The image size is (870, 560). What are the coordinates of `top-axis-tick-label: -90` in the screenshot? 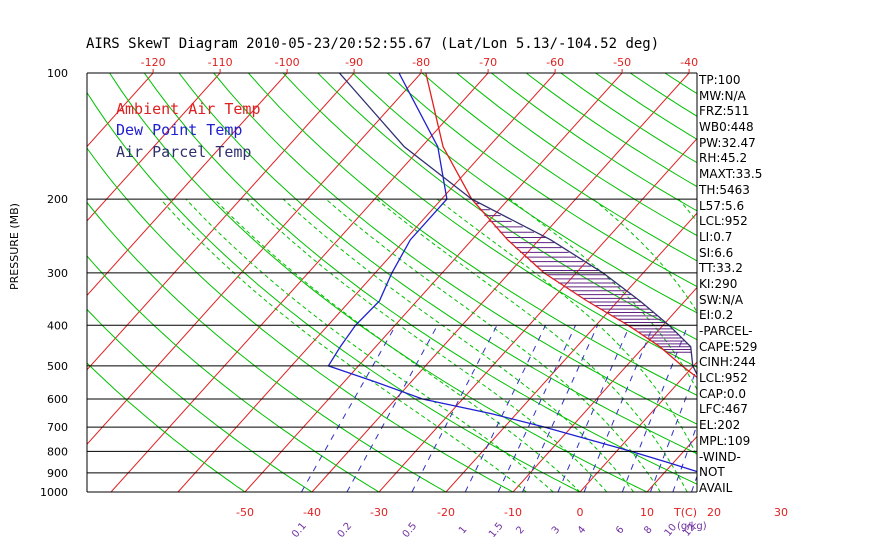 It's located at (354, 62).